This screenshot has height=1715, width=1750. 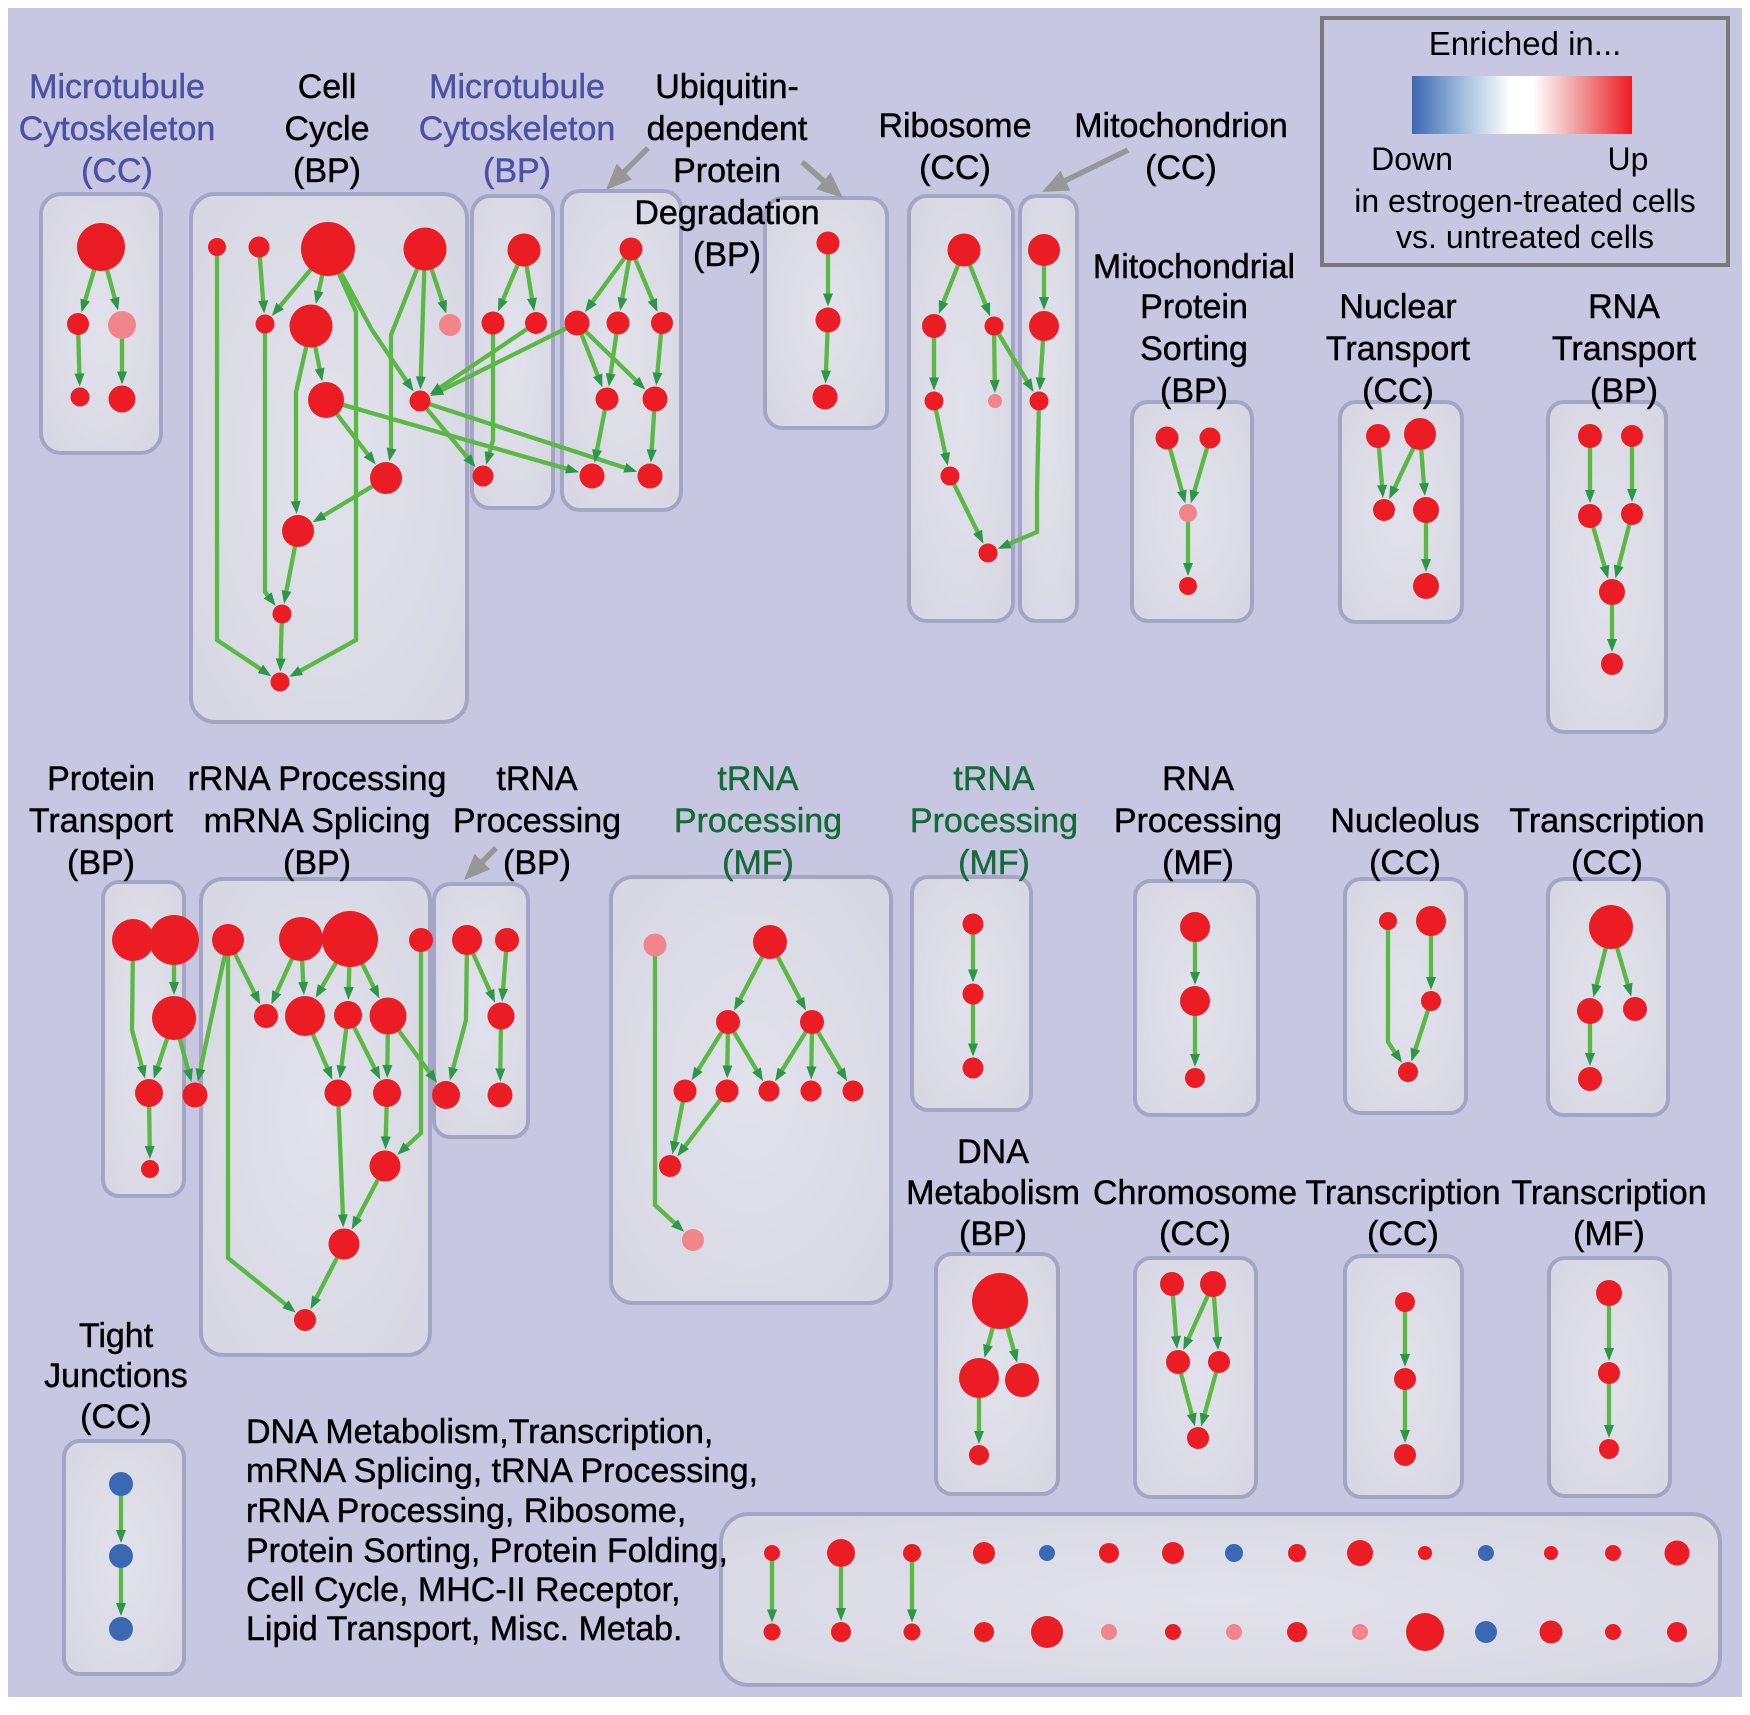 What do you see at coordinates (1195, 1193) in the screenshot?
I see `svg-text: Chromosome` at bounding box center [1195, 1193].